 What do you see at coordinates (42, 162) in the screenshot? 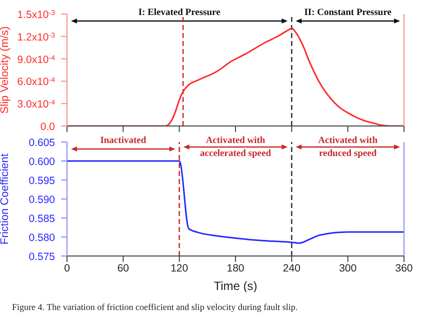
I see `y-tick-label: 0.600` at bounding box center [42, 162].